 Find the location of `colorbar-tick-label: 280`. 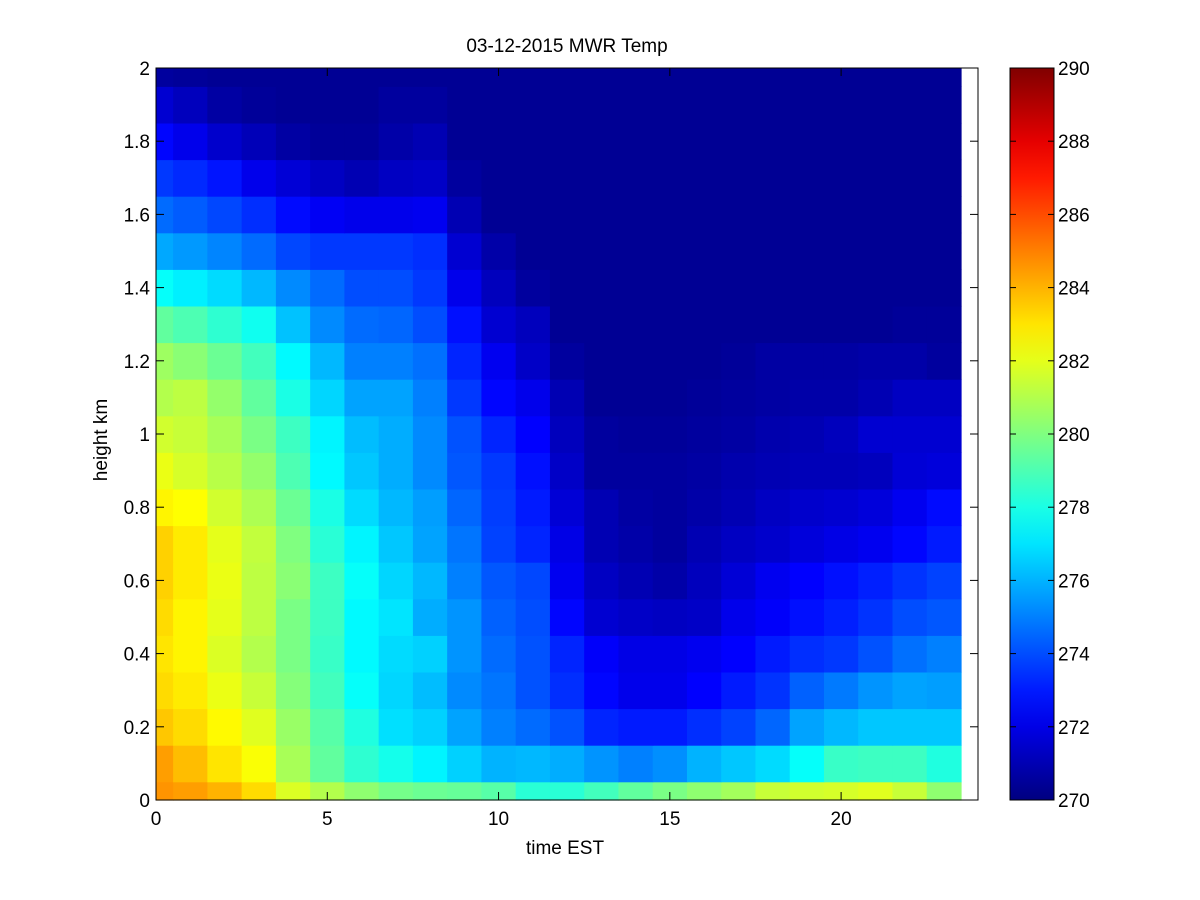

colorbar-tick-label: 280 is located at coordinates (1074, 435).